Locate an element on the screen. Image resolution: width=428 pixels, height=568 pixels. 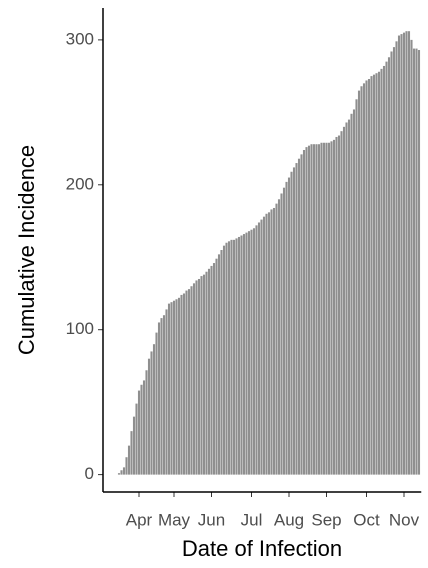
x-tick-label: Oct is located at coordinates (366, 519).